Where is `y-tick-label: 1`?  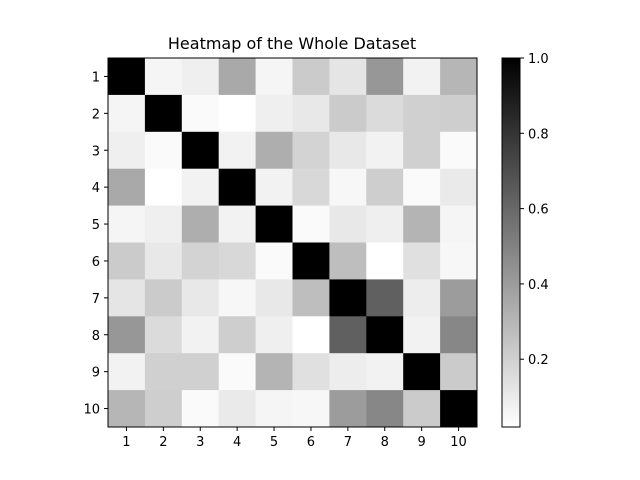
y-tick-label: 1 is located at coordinates (96, 77).